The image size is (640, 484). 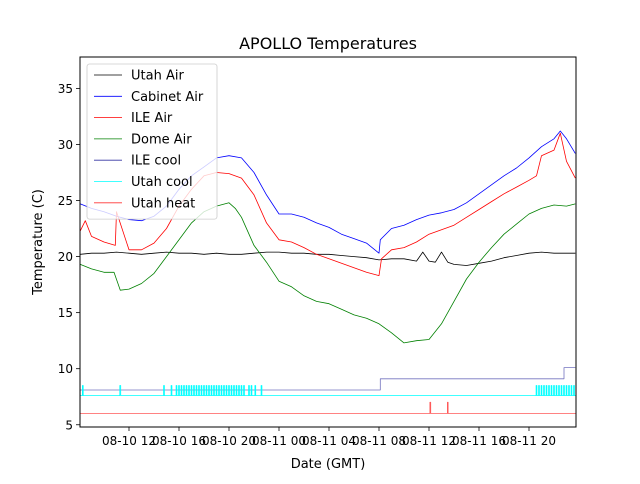 I want to click on series-line-utah-heat, so click(x=328, y=407).